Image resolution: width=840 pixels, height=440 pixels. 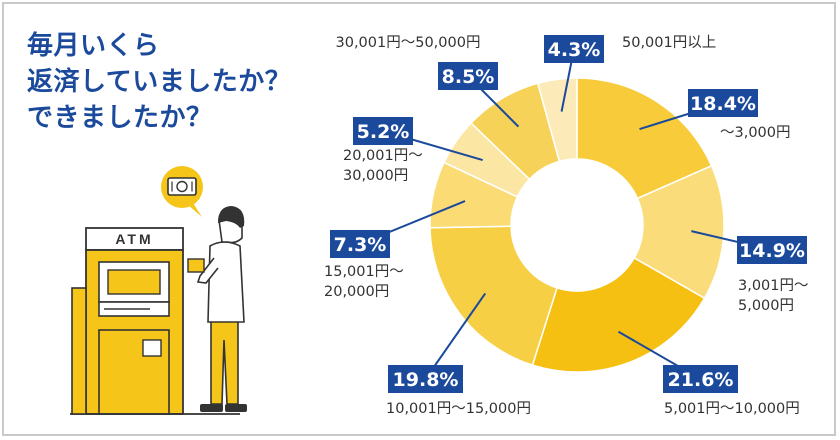 What do you see at coordinates (458, 409) in the screenshot?
I see `category-label: 10,001円〜15,000円` at bounding box center [458, 409].